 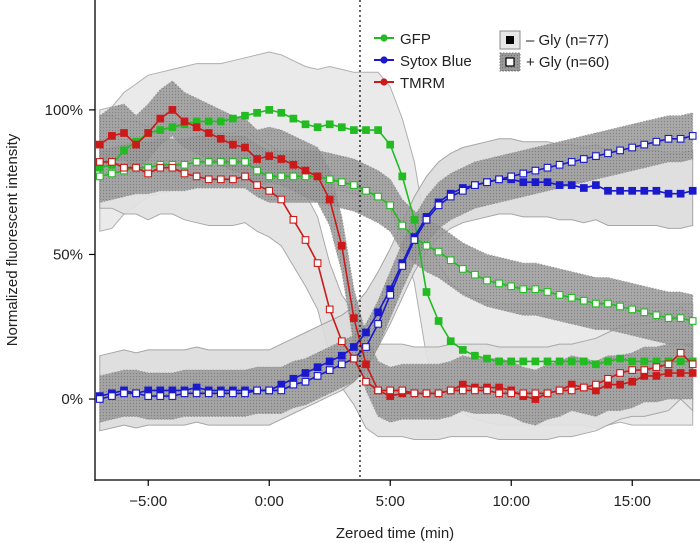 I want to click on legend-minus-gly: – Gly (n=77), so click(x=554, y=40).